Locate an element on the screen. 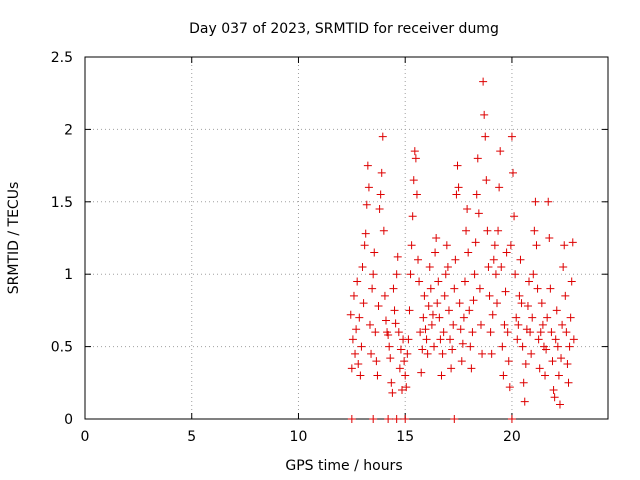  x-axis-label: GPS time / hours is located at coordinates (343, 466).